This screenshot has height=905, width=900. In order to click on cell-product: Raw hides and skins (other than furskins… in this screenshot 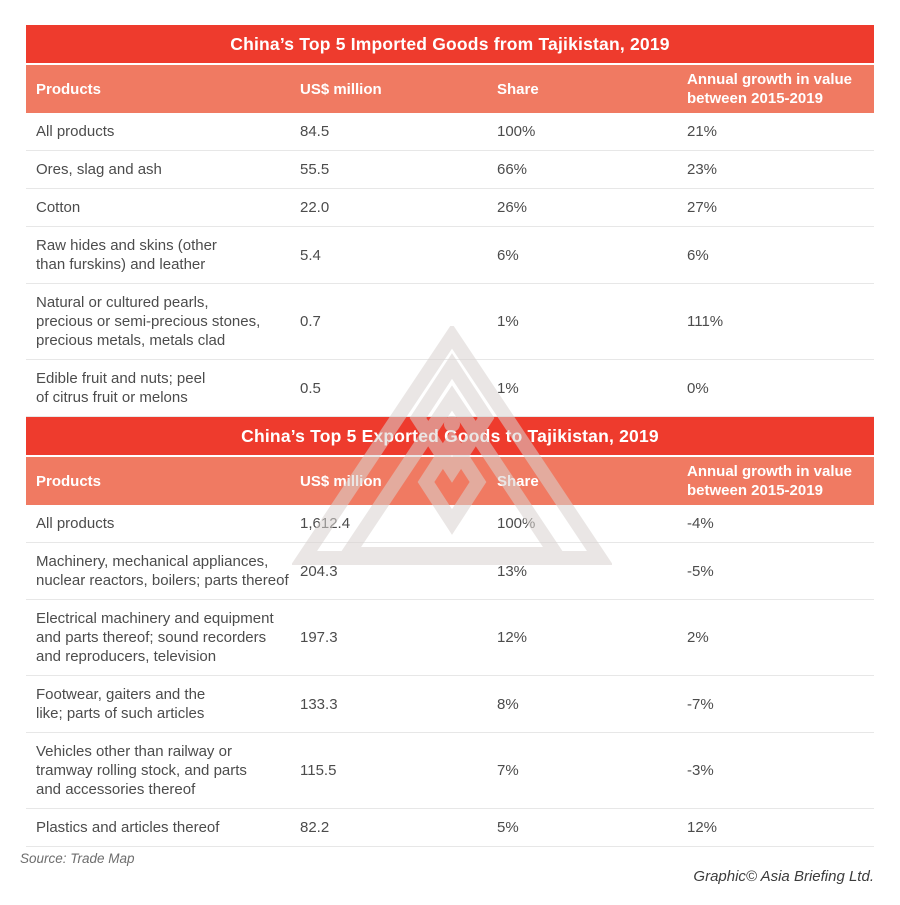, I will do `click(126, 255)`.